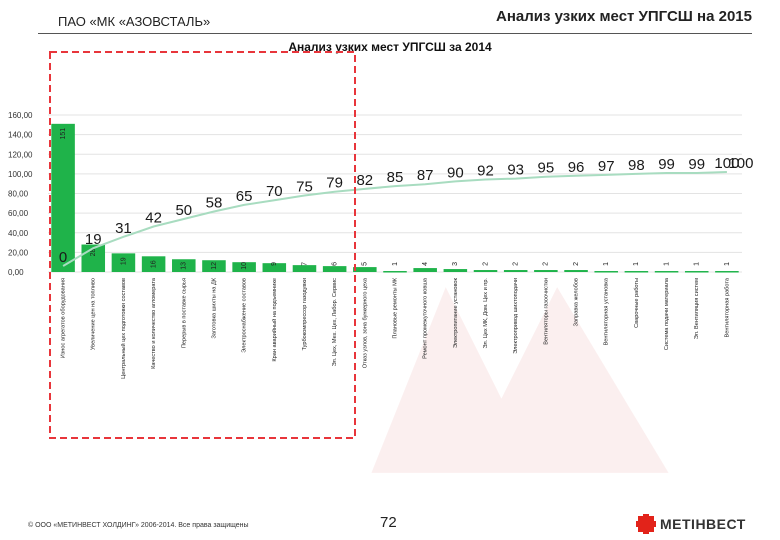 The height and width of the screenshot is (540, 780). What do you see at coordinates (365, 264) in the screenshot?
I see `bar-value-label: 5` at bounding box center [365, 264].